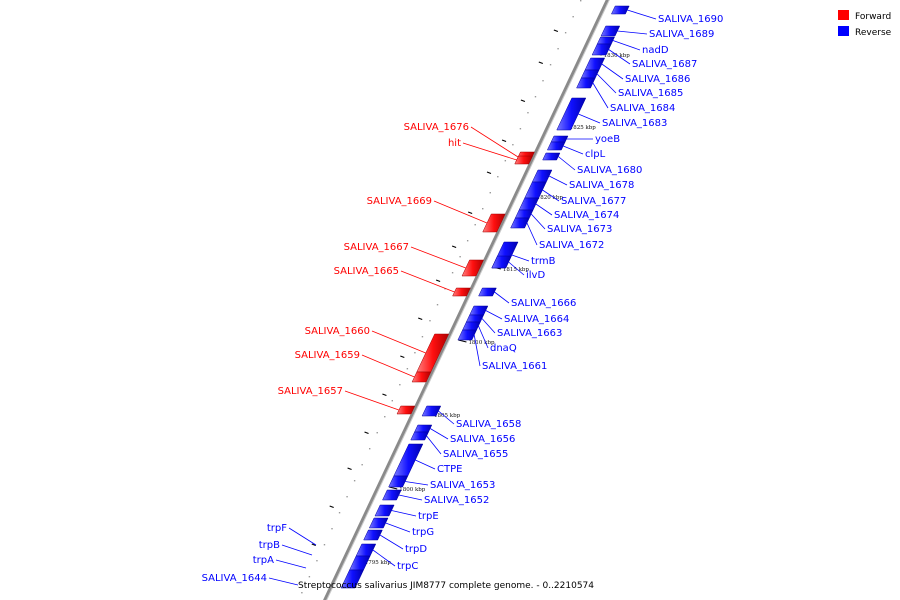 Image resolution: width=900 pixels, height=600 pixels. I want to click on reverse-gene-label: SALIVA_1689, so click(681, 34).